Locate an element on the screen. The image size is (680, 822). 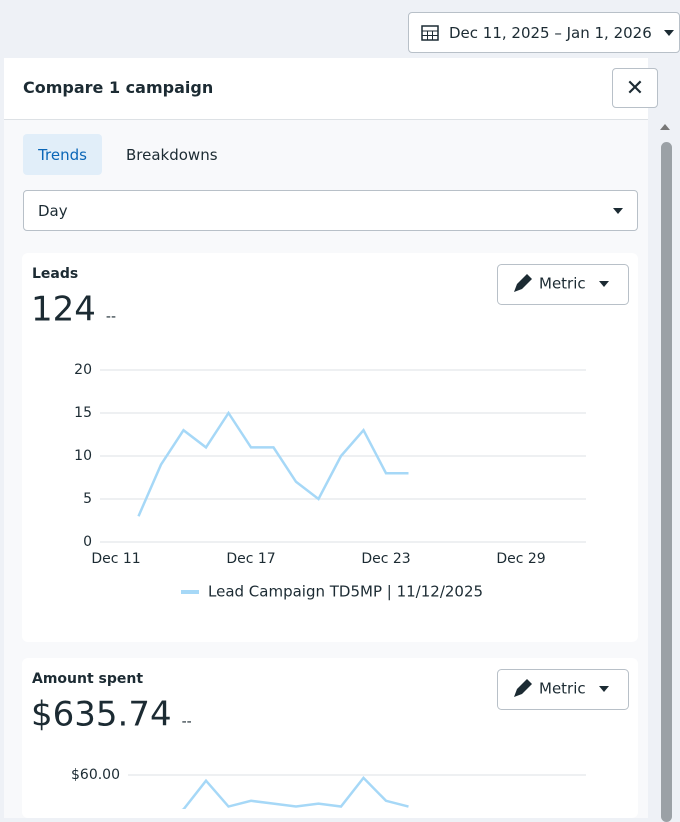
card-total: $635.74 is located at coordinates (101, 715).